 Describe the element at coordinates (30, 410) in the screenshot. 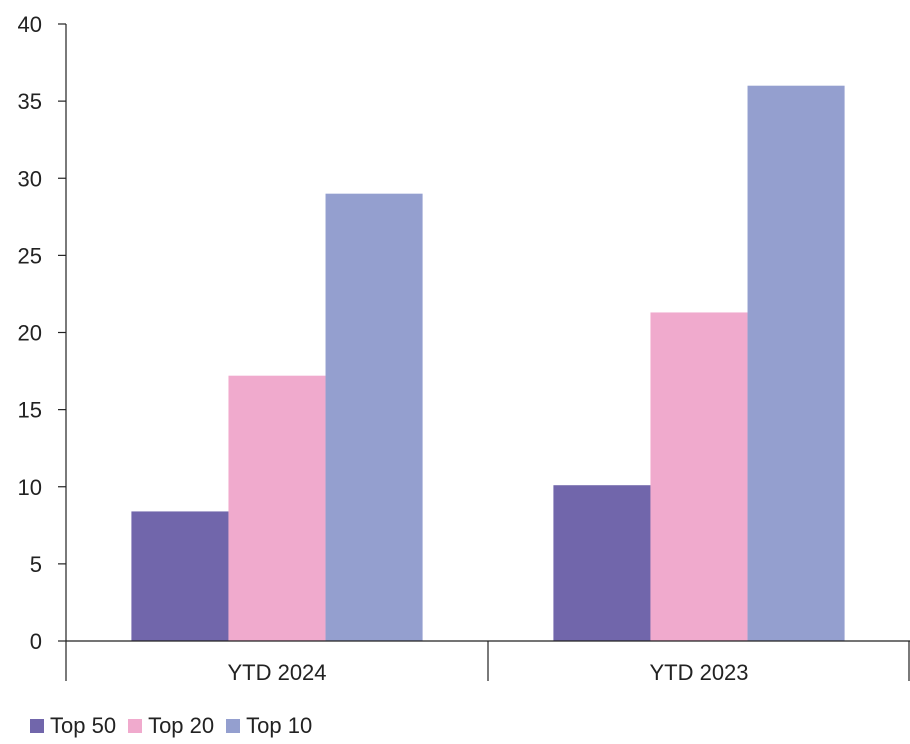

I see `y-tick-label: 15` at that location.